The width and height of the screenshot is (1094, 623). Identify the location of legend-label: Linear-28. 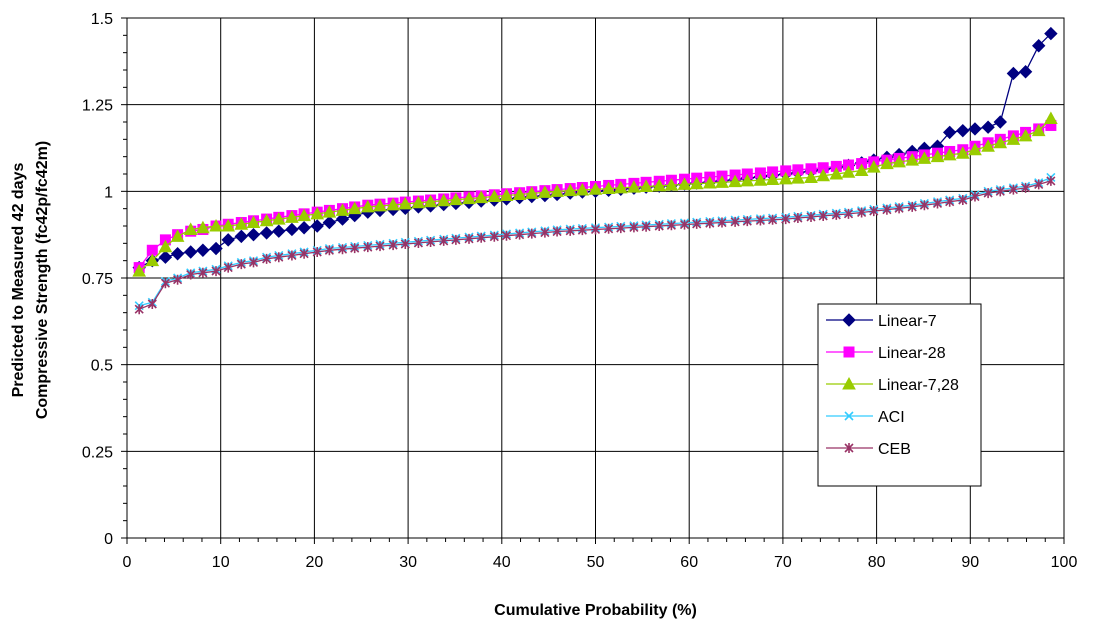
(912, 353).